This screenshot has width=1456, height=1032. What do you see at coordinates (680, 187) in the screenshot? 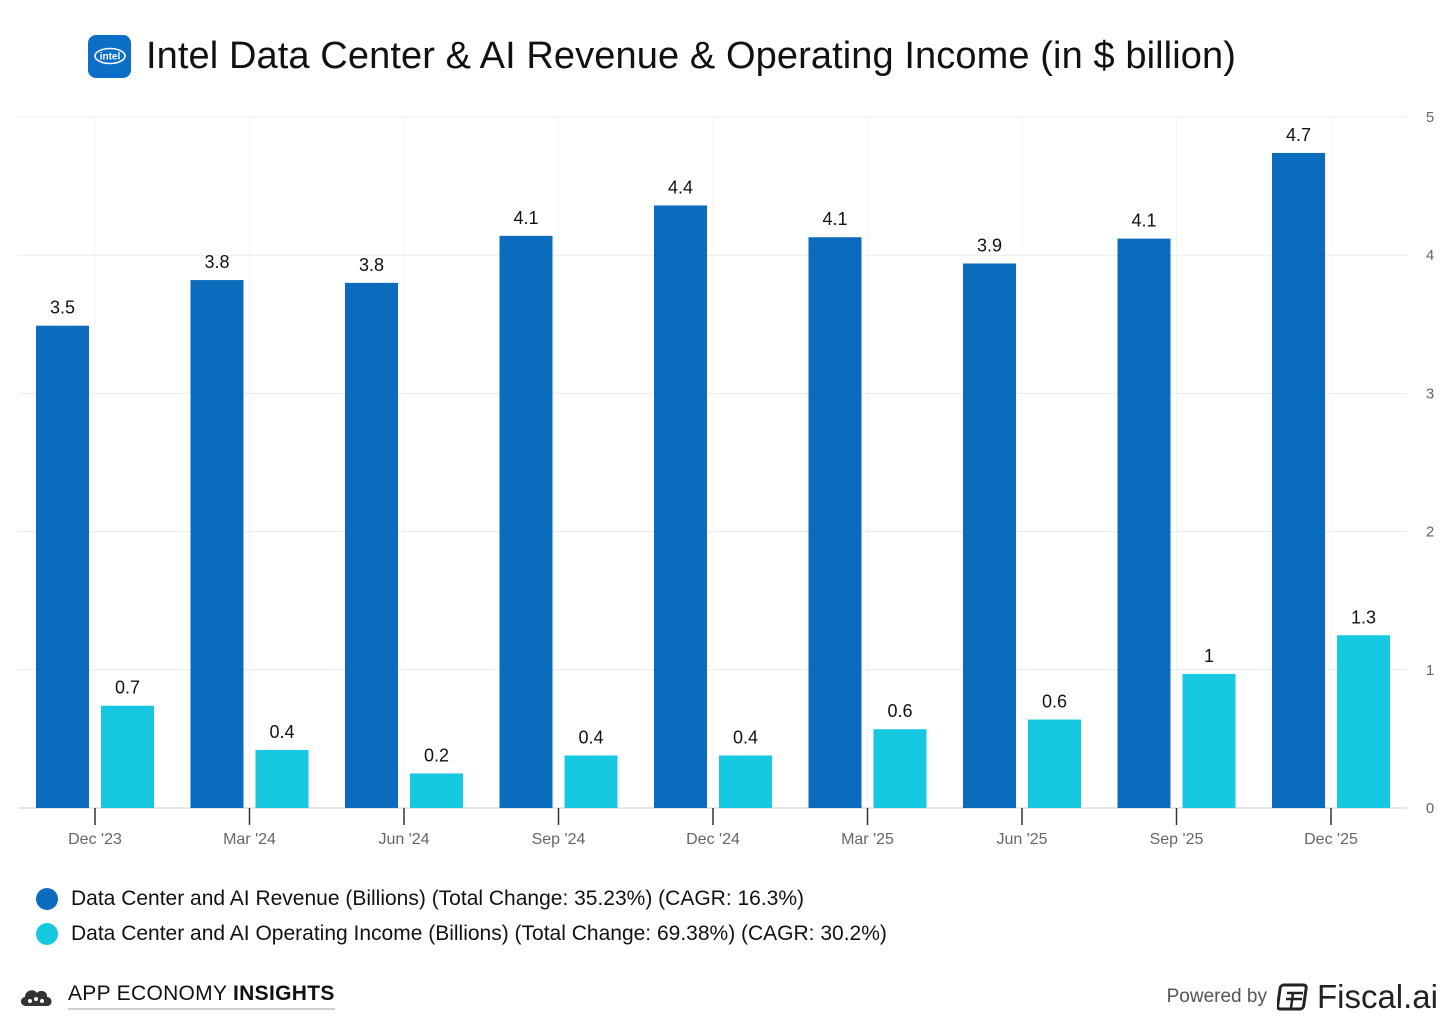
I see `data-label-revenue: 4.4` at bounding box center [680, 187].